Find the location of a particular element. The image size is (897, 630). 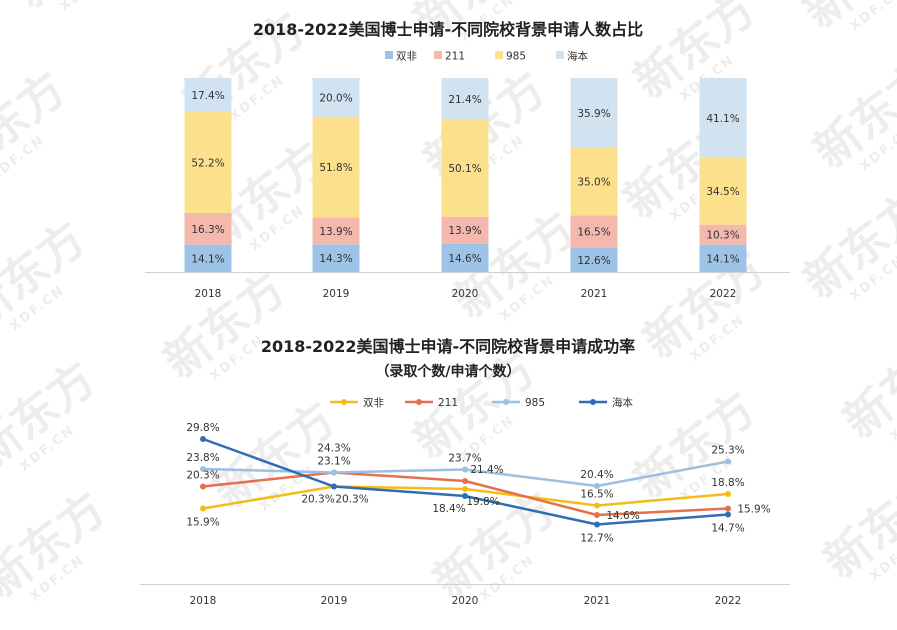

bar-segment-海本-2020 is located at coordinates (465, 99).